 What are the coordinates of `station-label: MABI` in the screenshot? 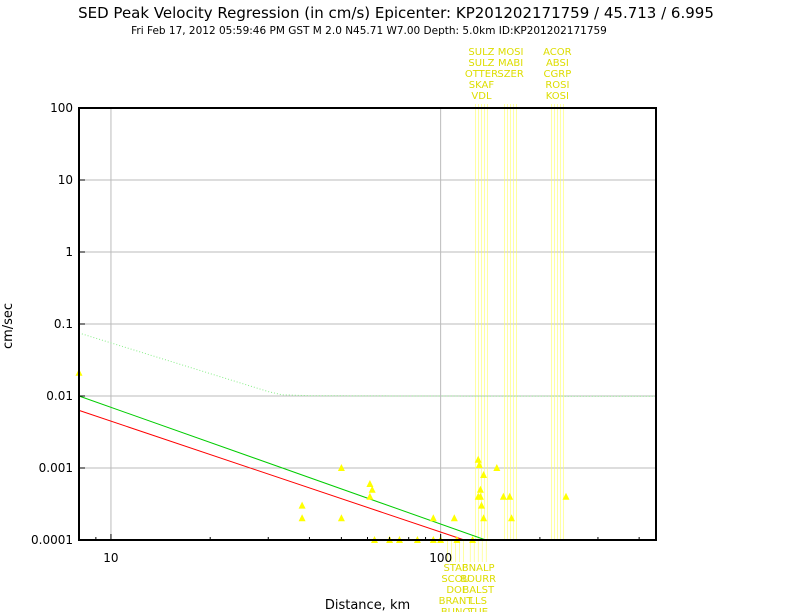 It's located at (510, 63).